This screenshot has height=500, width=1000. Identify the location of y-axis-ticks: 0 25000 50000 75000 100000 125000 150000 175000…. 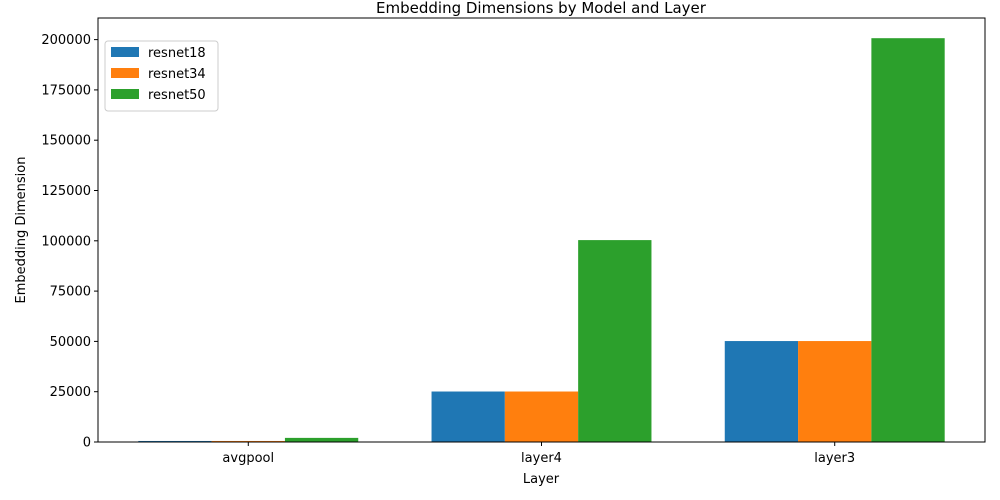
(69, 242).